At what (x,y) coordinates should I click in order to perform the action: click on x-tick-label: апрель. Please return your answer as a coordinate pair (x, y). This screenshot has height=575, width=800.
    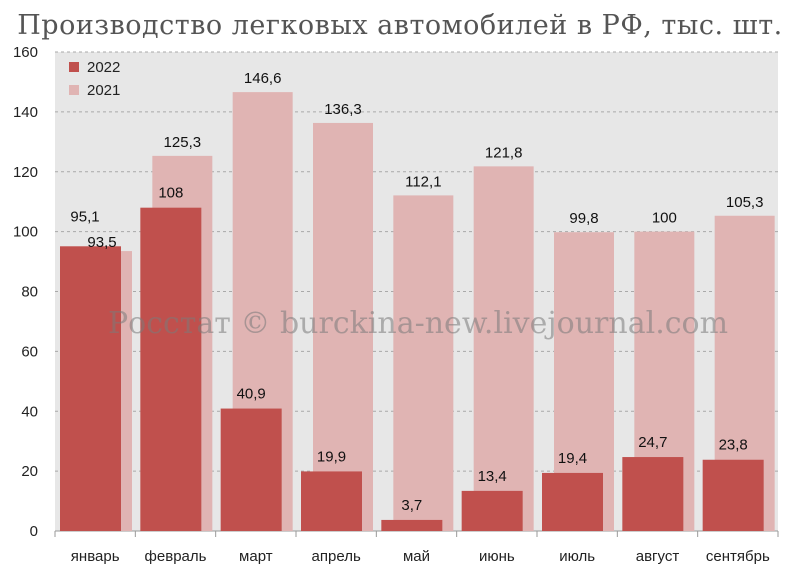
    Looking at the image, I should click on (336, 556).